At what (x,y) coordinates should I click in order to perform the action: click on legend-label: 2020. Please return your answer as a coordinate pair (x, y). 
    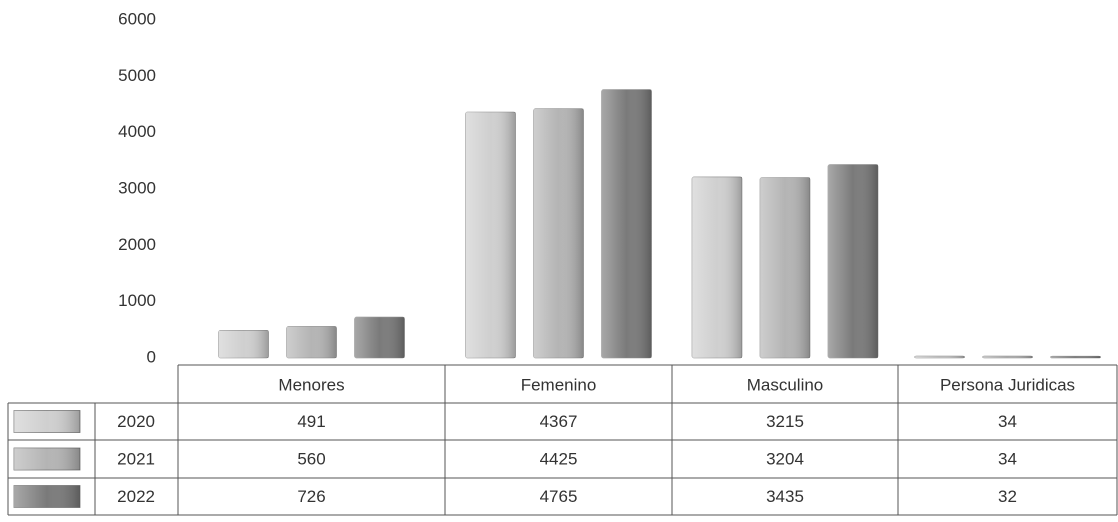
    Looking at the image, I should click on (136, 421).